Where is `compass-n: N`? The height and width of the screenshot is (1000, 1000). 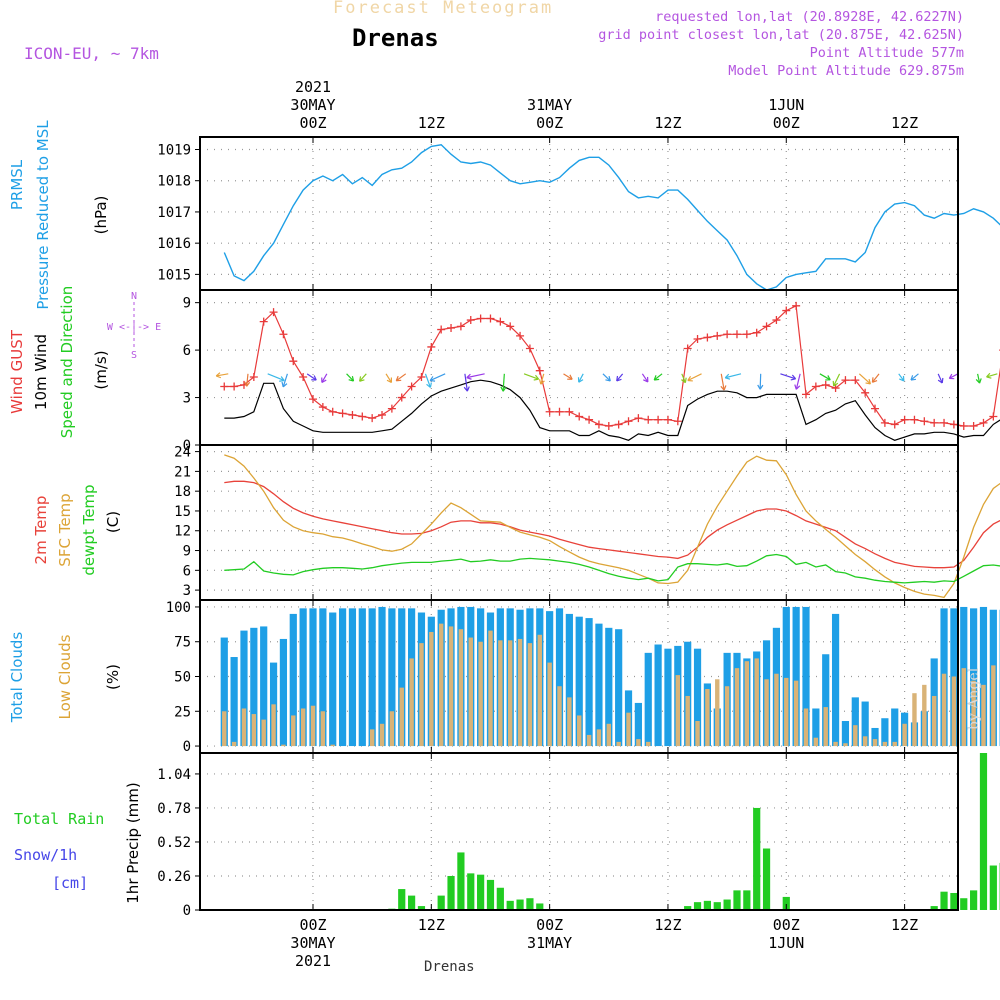 compass-n: N is located at coordinates (134, 296).